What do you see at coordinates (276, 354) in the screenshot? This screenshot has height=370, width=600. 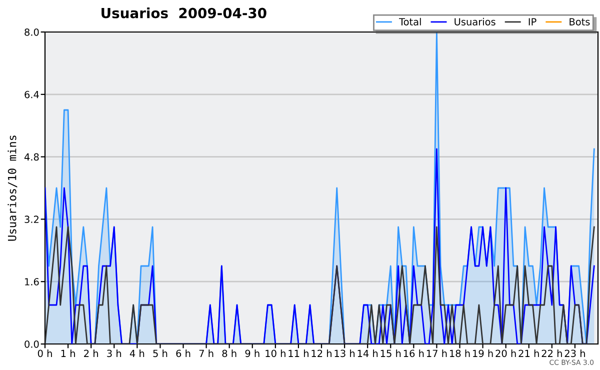 I see `x-tick-label: 10 h` at bounding box center [276, 354].